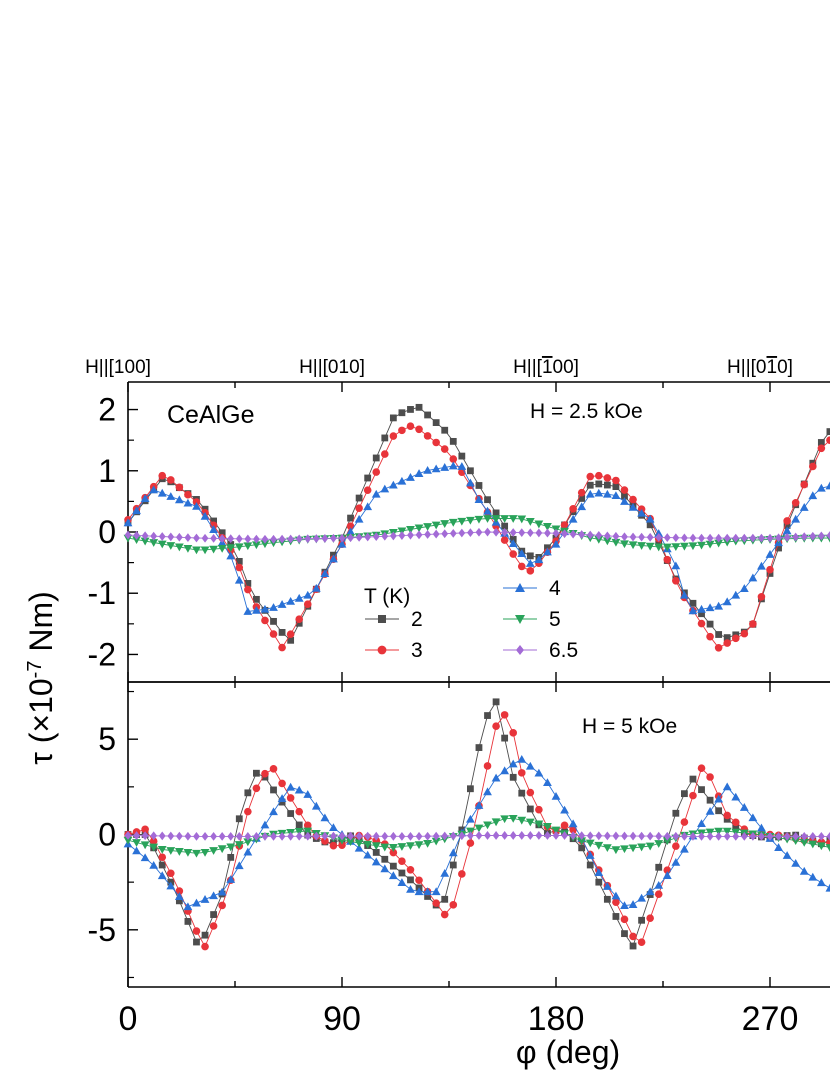 Image resolution: width=830 pixels, height=1075 pixels. I want to click on direction-label-part: H||[100], so click(118, 367).